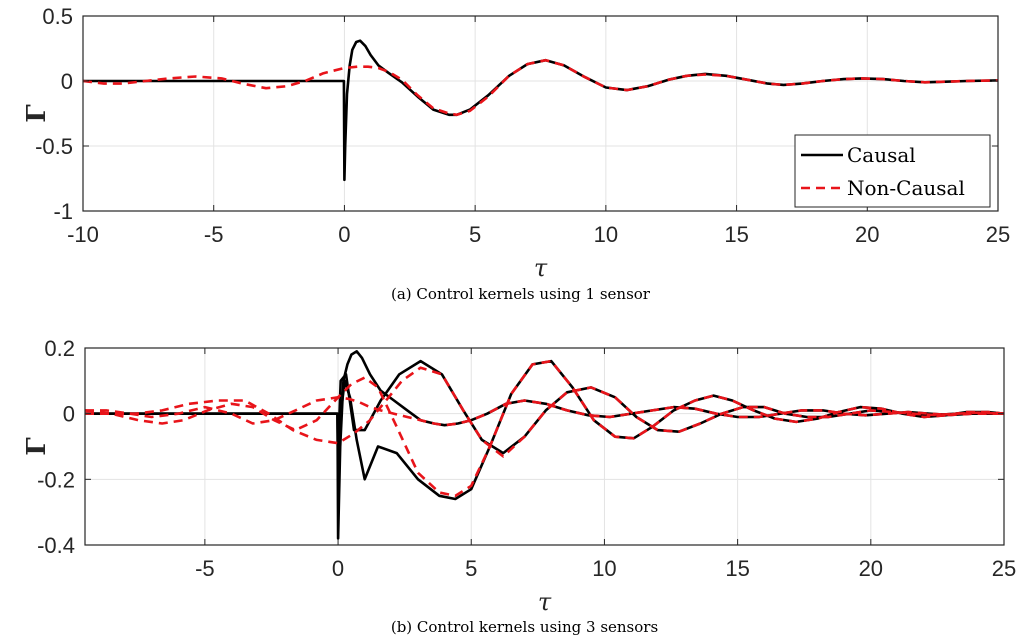  I want to click on legend-box, so click(892, 171).